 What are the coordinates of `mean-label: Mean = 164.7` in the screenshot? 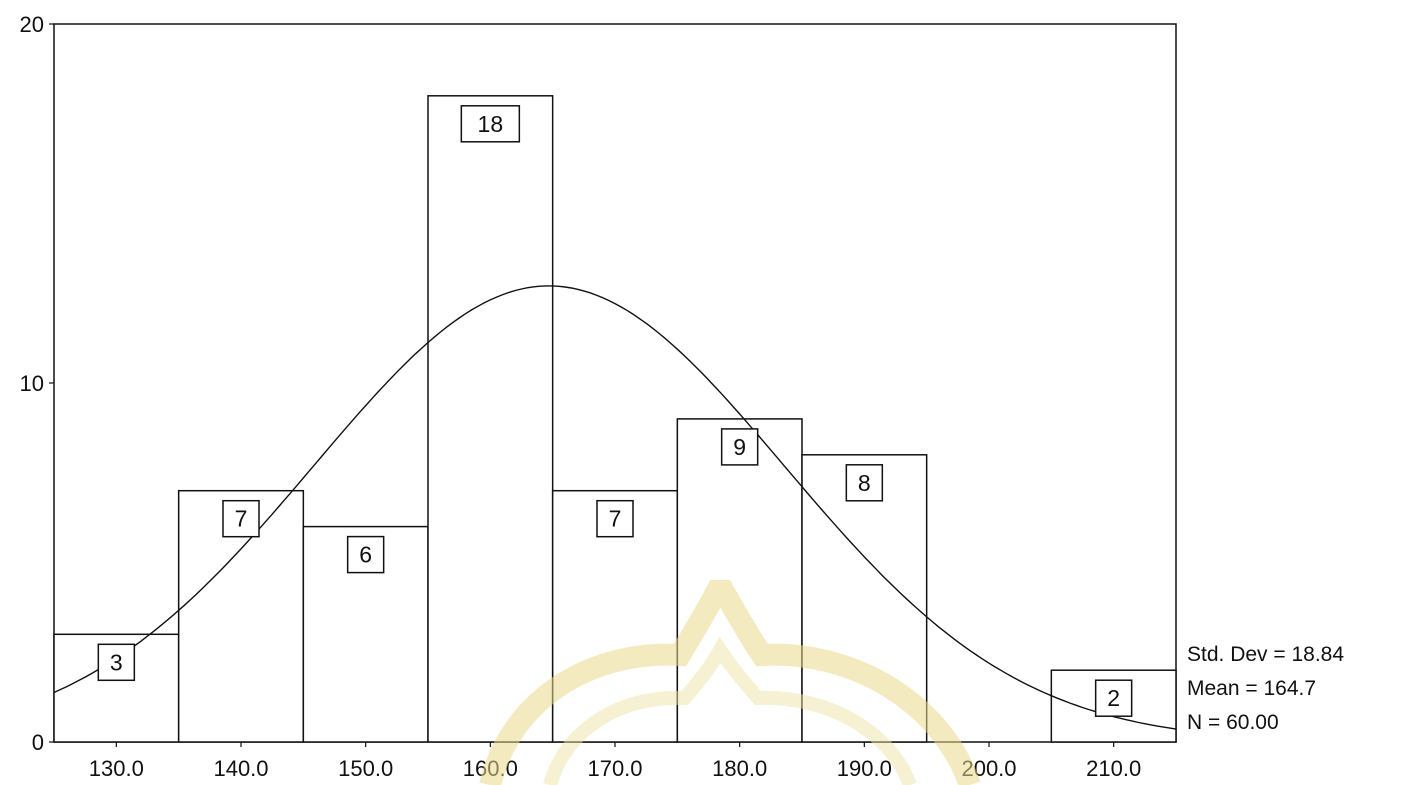 It's located at (1252, 688).